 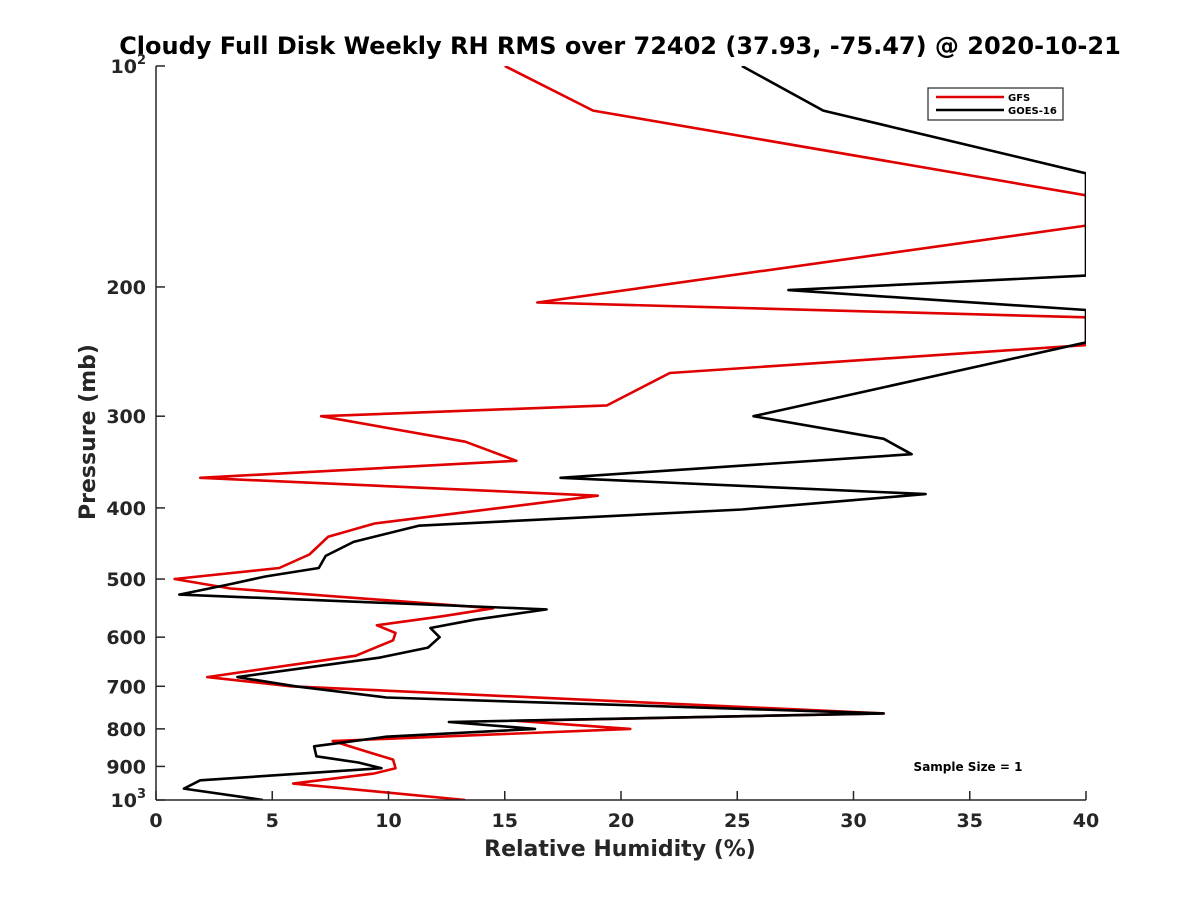 I want to click on legend-box, so click(x=995, y=104).